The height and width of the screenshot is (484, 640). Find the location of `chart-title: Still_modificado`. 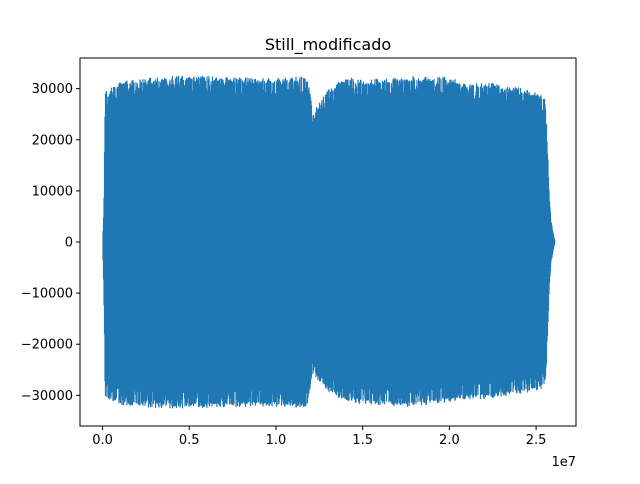

chart-title: Still_modificado is located at coordinates (328, 45).